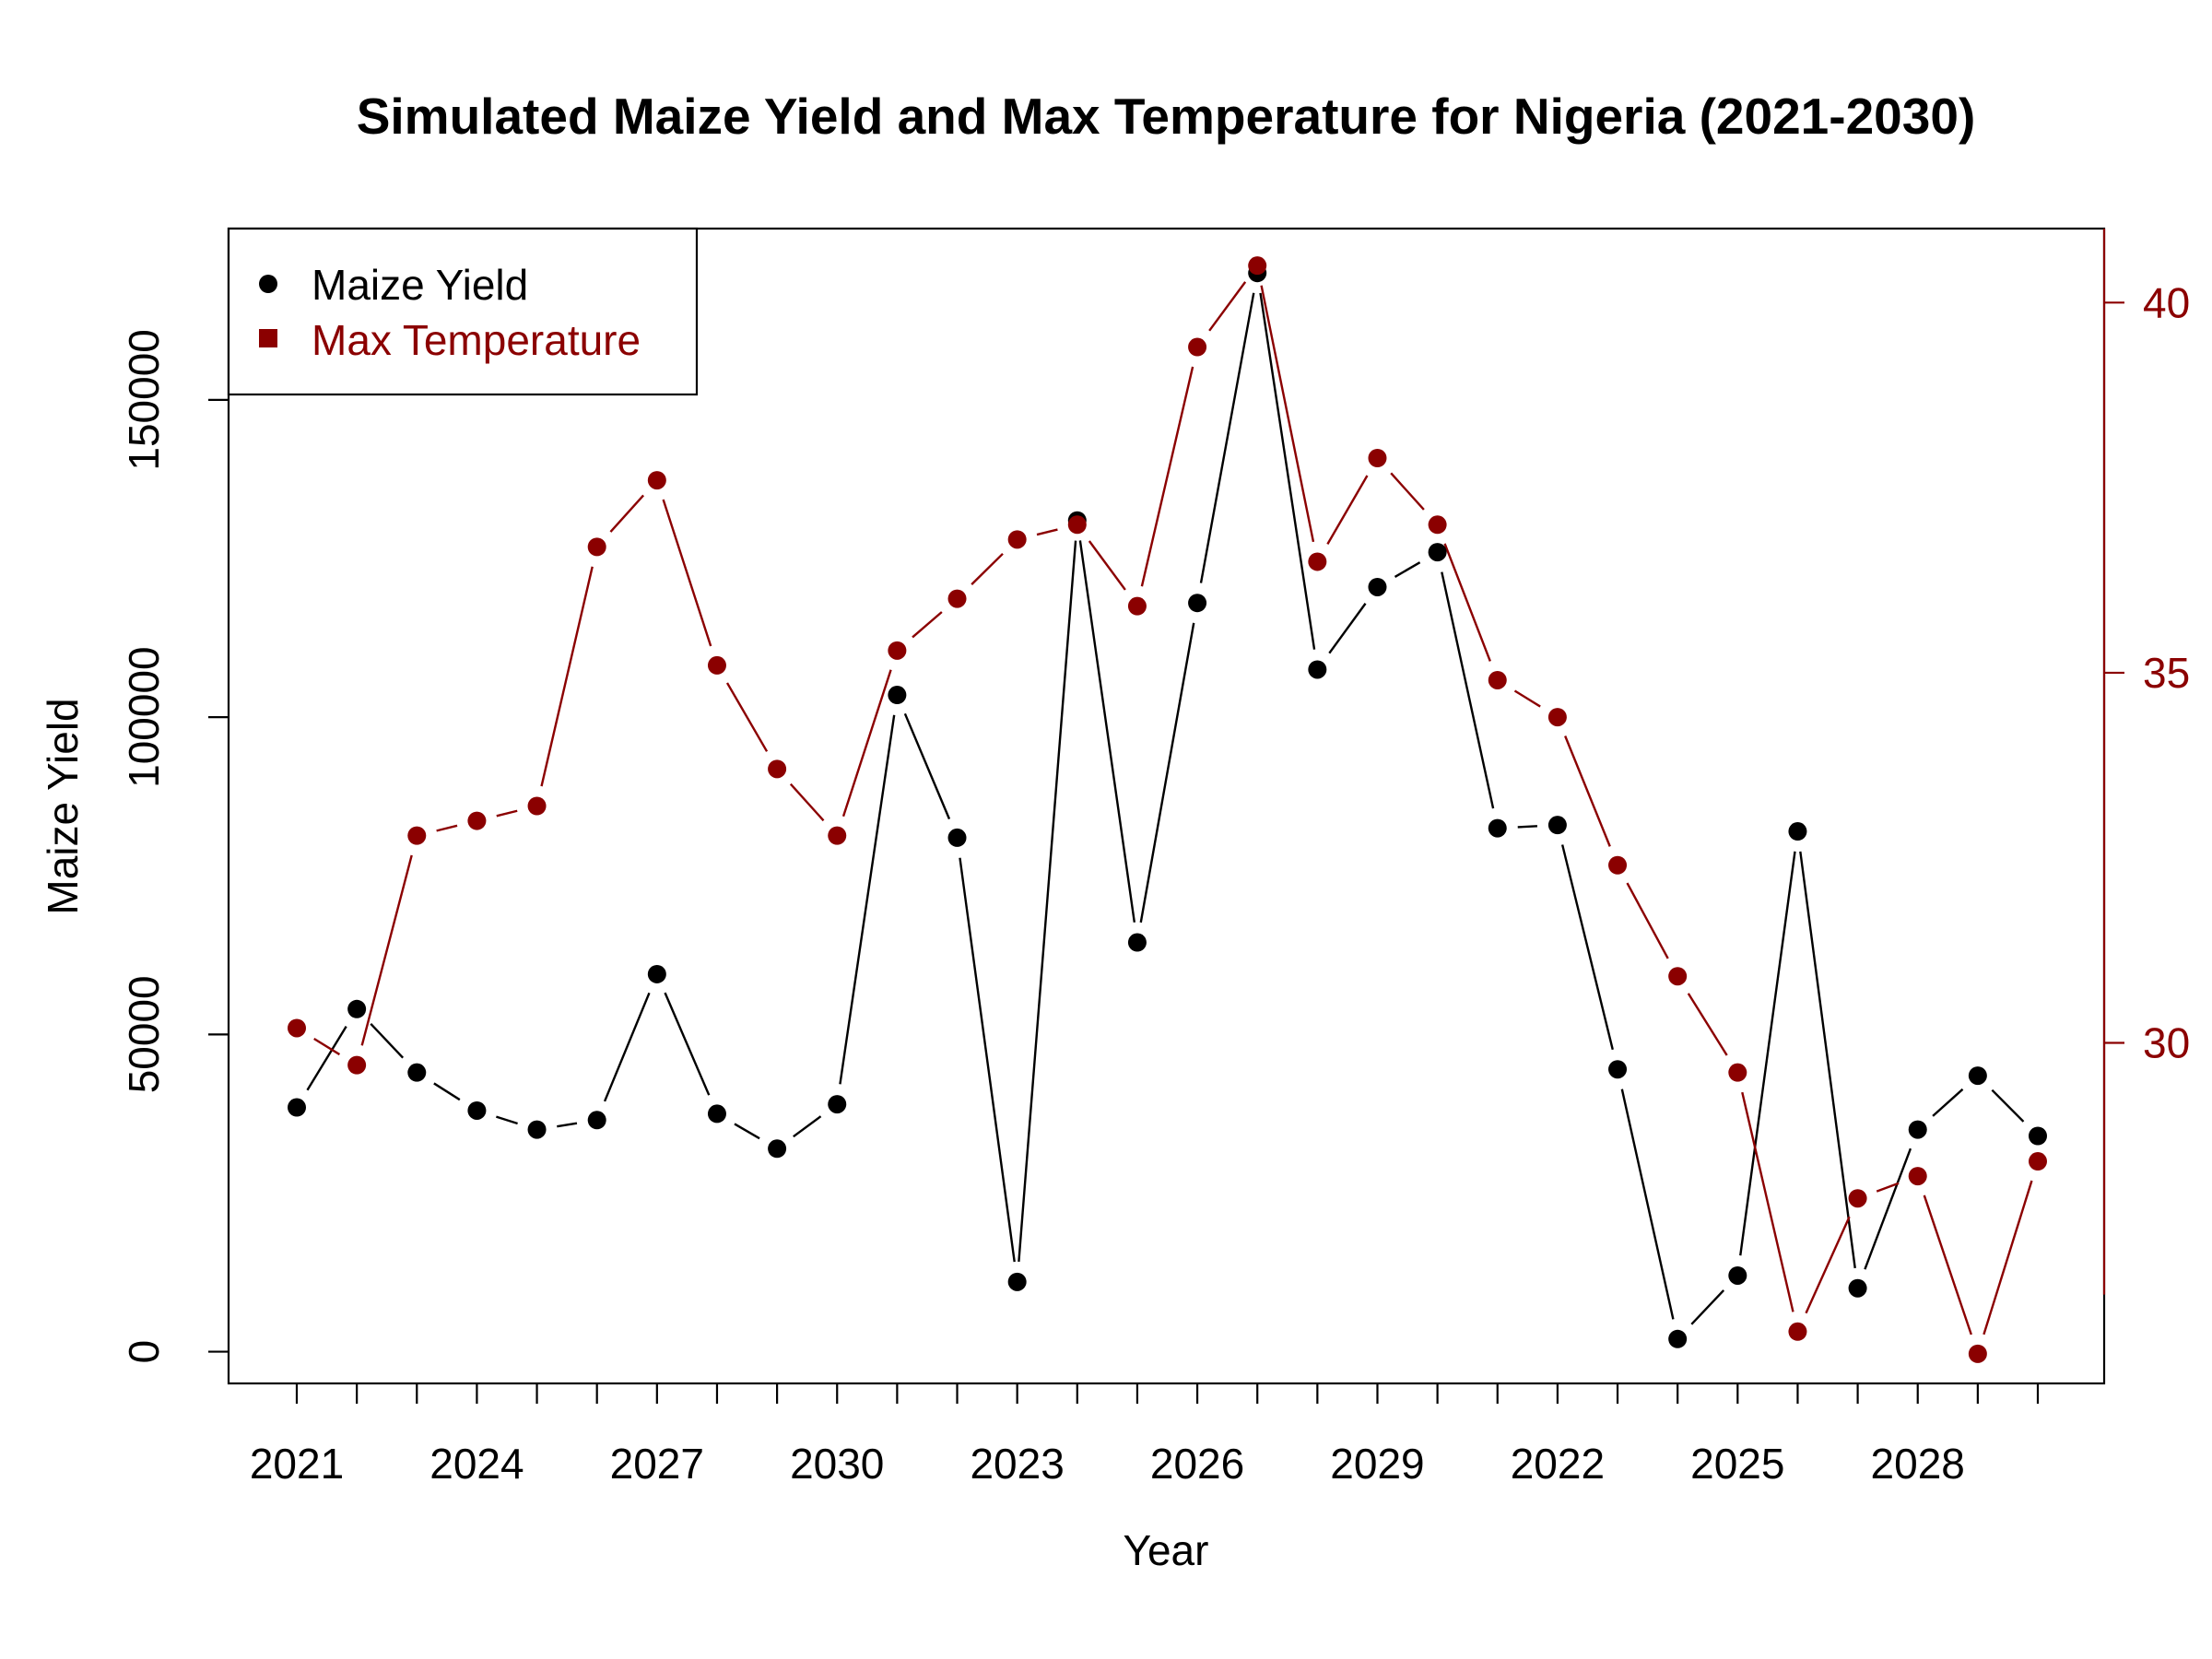  Describe the element at coordinates (1558, 1464) in the screenshot. I see `x-tick-label: 2022` at that location.